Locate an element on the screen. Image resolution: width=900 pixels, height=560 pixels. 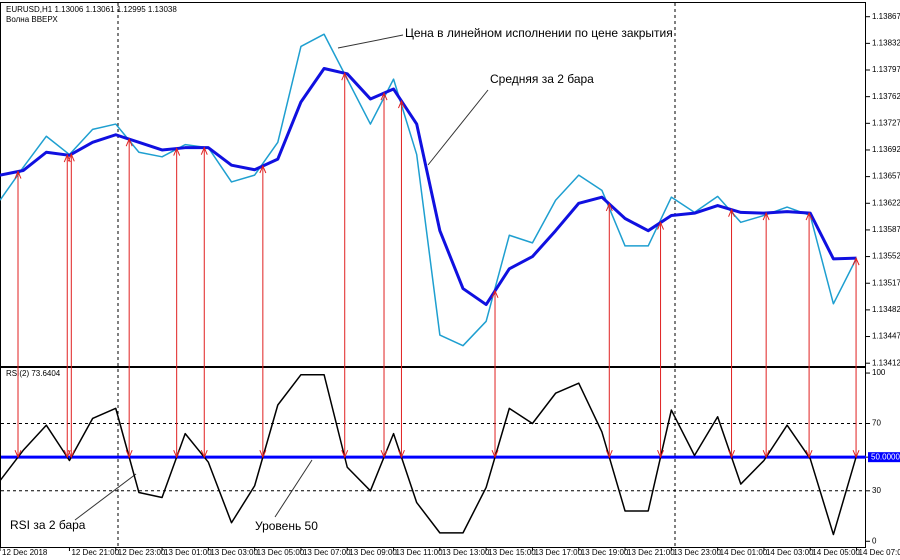
y-tick-label: 1.13482 is located at coordinates (886, 309).